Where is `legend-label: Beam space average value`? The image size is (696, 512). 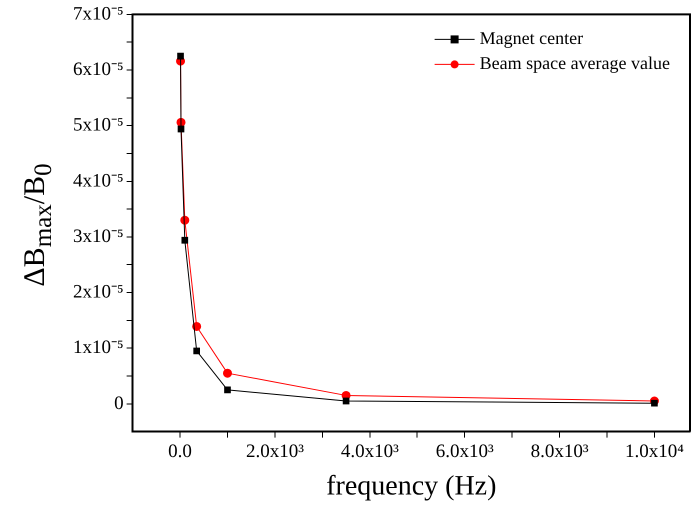
legend-label: Beam space average value is located at coordinates (575, 63).